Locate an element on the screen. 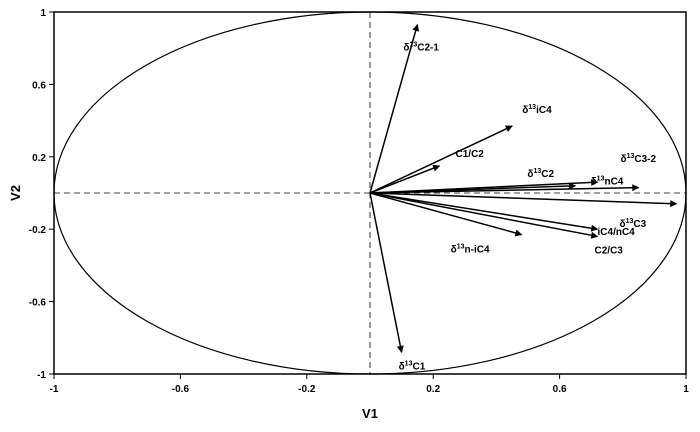 The image size is (700, 432). vector-label: δ13C1 is located at coordinates (412, 366).